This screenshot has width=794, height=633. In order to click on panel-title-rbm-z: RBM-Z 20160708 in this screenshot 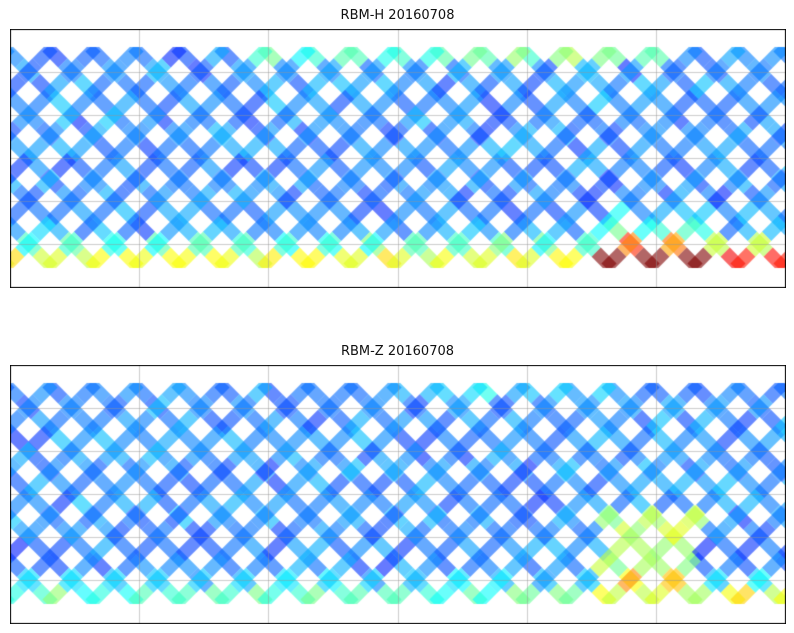, I will do `click(397, 351)`.